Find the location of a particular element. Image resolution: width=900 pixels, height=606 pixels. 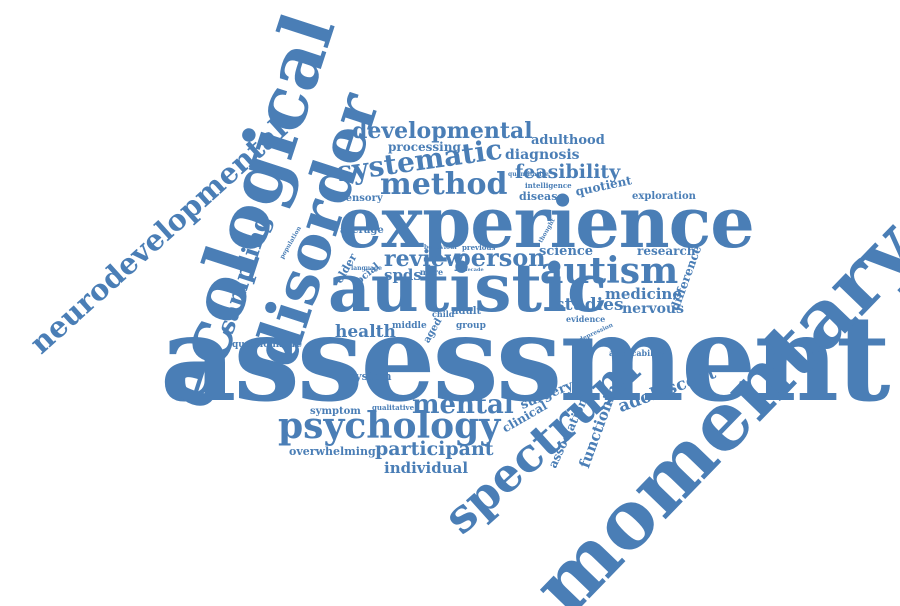

word-middle: middle is located at coordinates (409, 326).